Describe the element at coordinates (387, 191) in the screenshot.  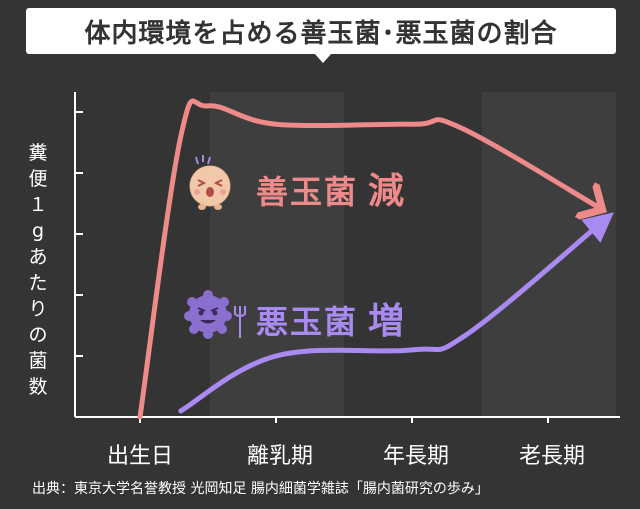
I see `good-bacteria-trend: 減` at that location.